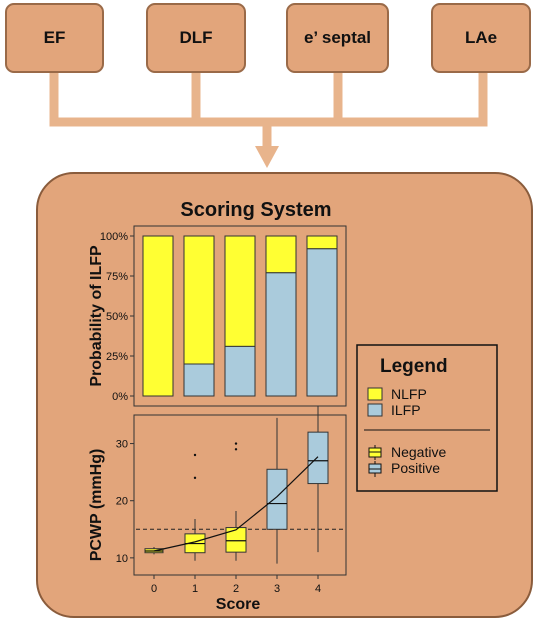 The height and width of the screenshot is (623, 536). What do you see at coordinates (267, 157) in the screenshot?
I see `down-arrow-icon` at bounding box center [267, 157].